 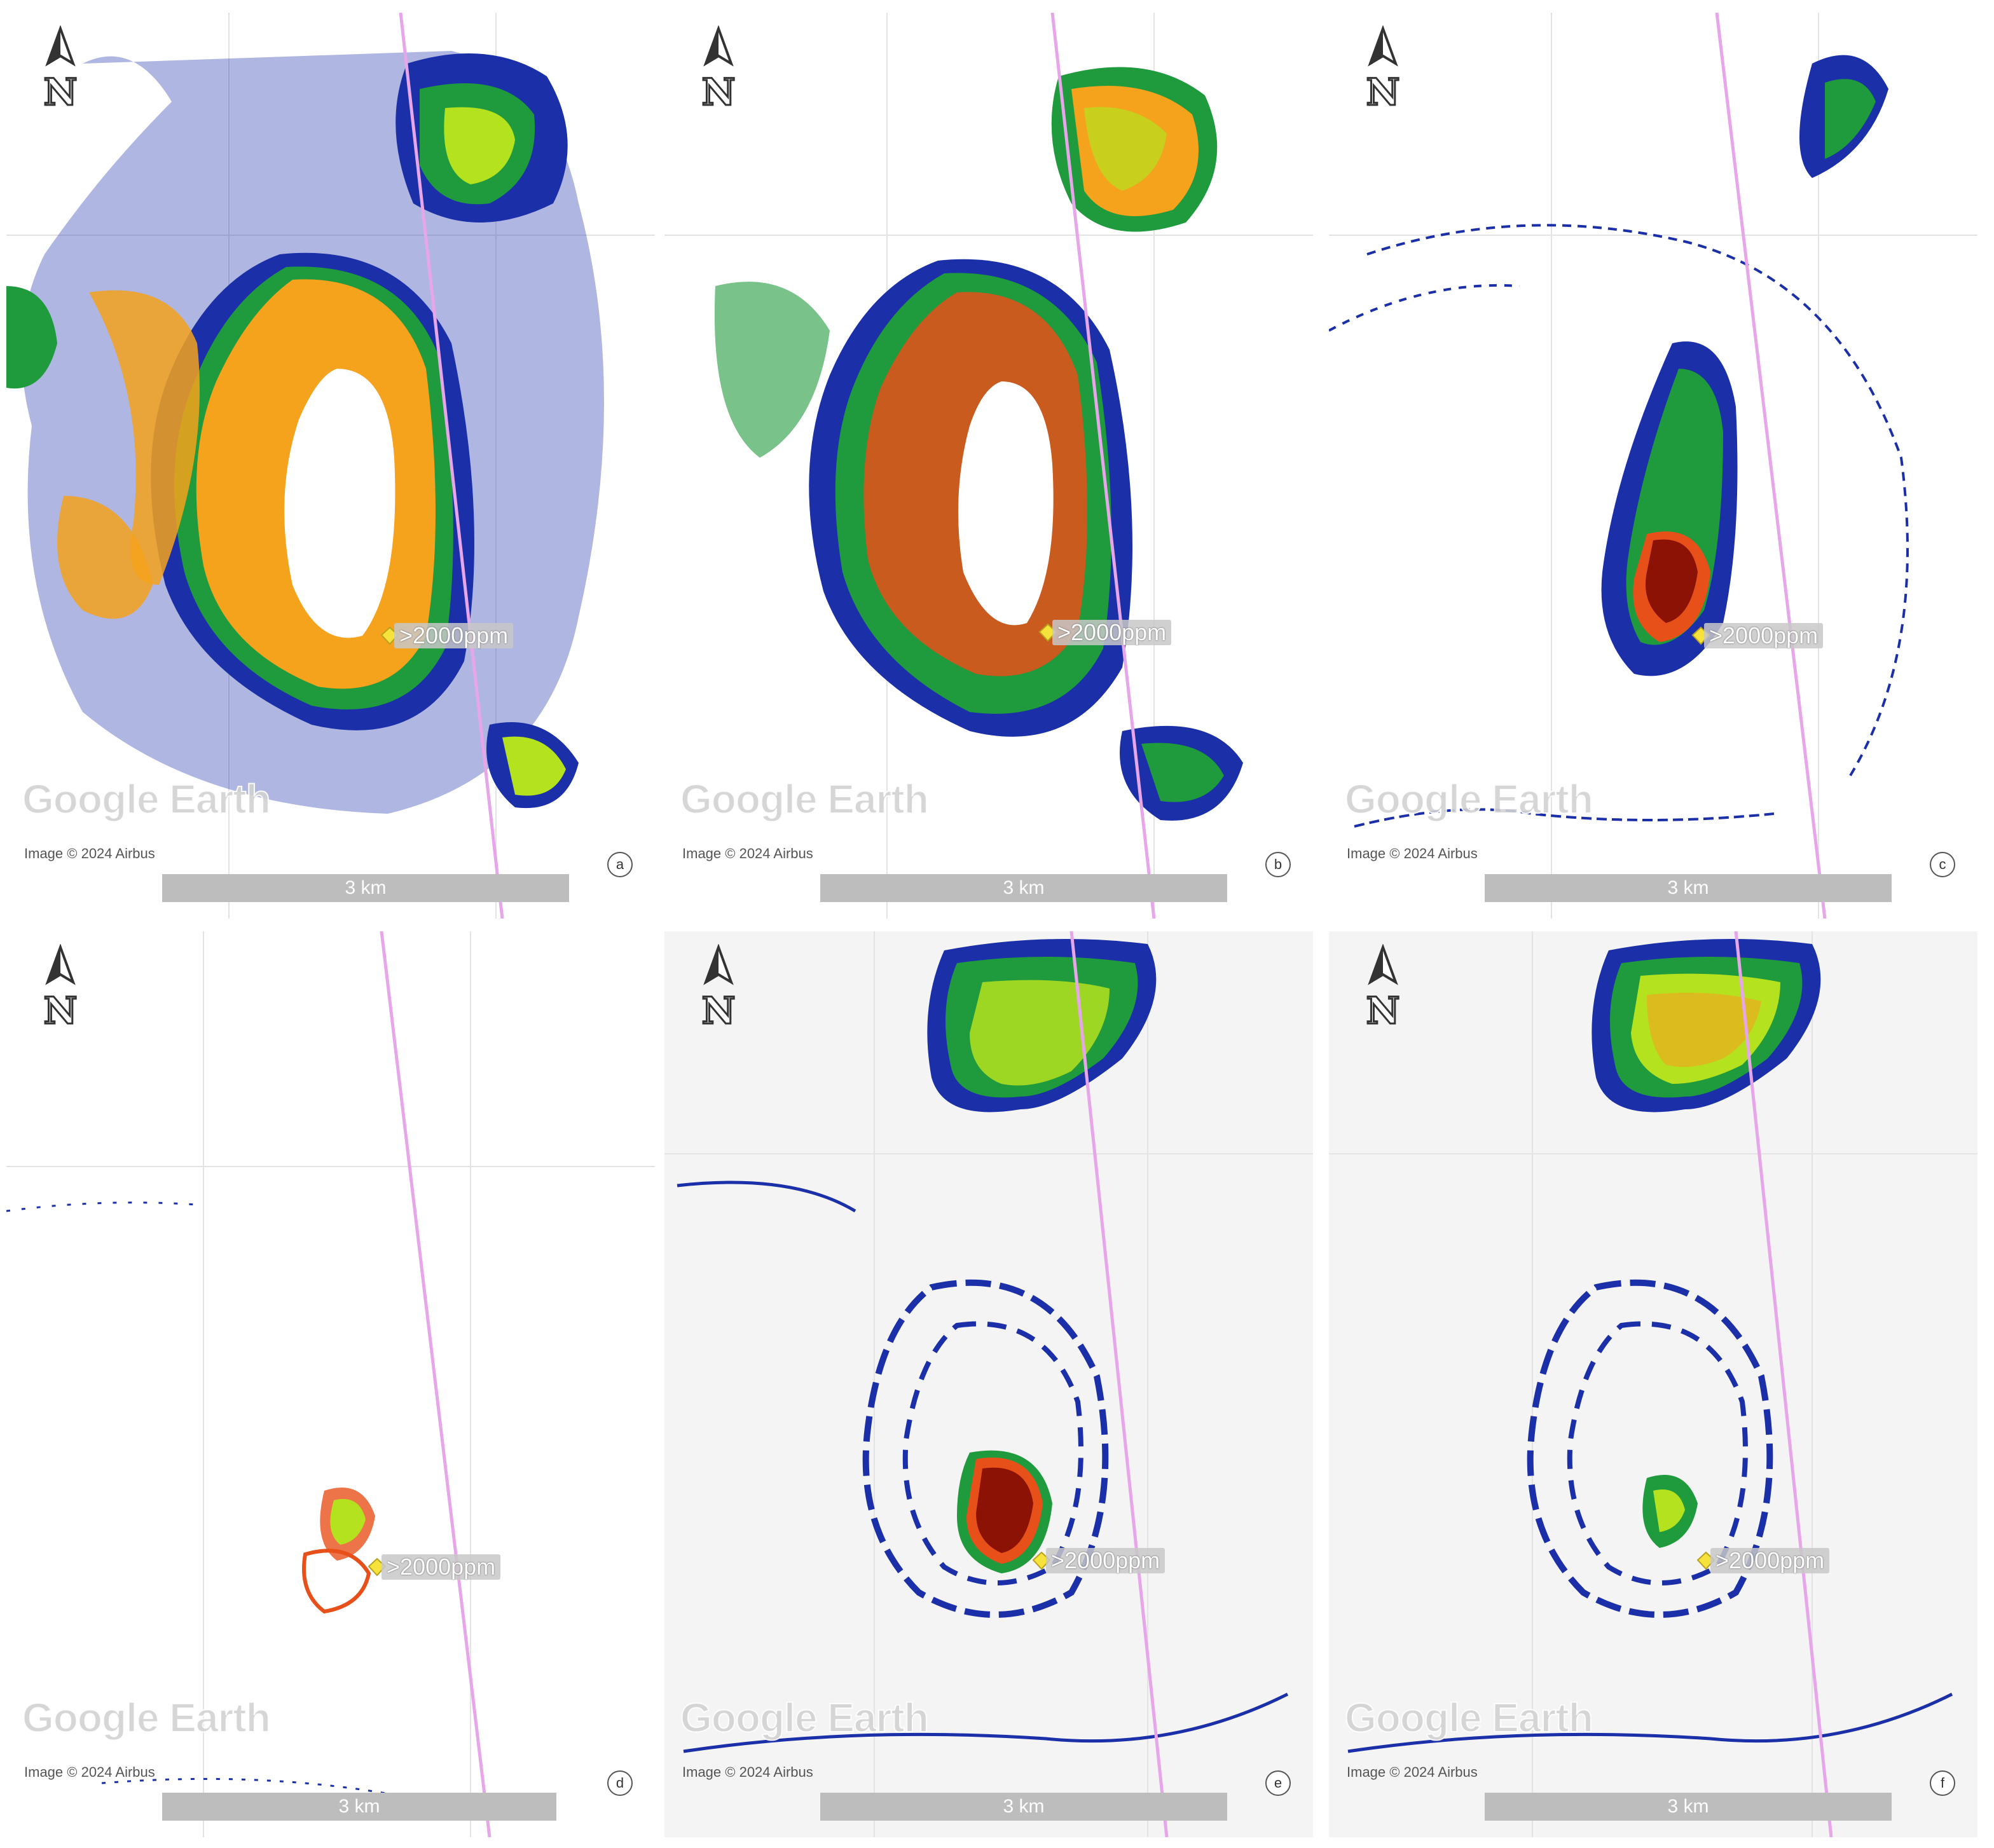 What do you see at coordinates (1942, 1783) in the screenshot?
I see `panel-letter-f: f` at bounding box center [1942, 1783].